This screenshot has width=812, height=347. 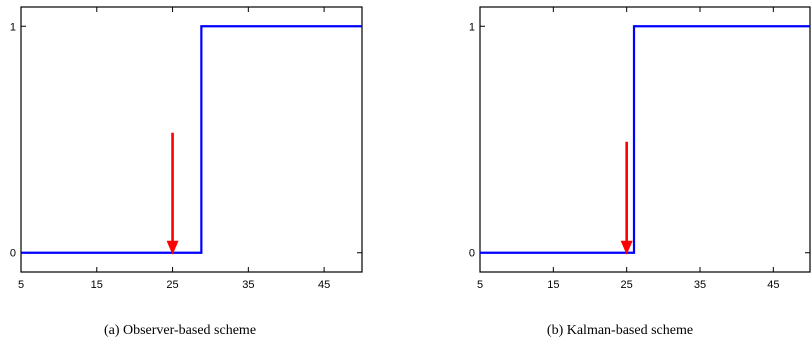 I want to click on panel-a-x-tick-label: 25, so click(x=172, y=285).